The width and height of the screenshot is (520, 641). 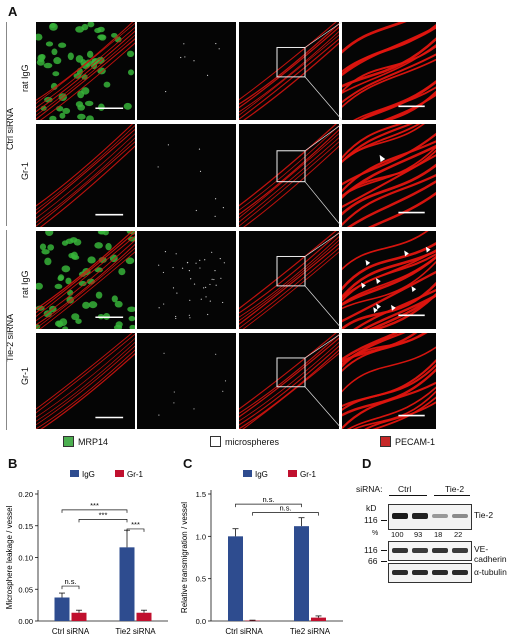 I want to click on y-tick-label: 1.0, so click(x=201, y=536).